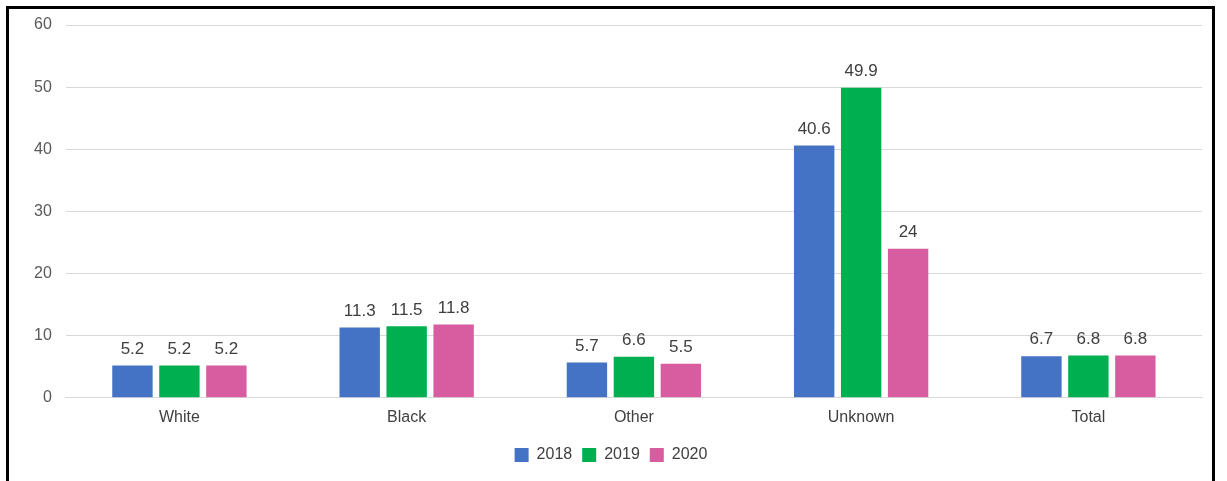 Image resolution: width=1227 pixels, height=481 pixels. I want to click on data-label: 49.9, so click(861, 70).